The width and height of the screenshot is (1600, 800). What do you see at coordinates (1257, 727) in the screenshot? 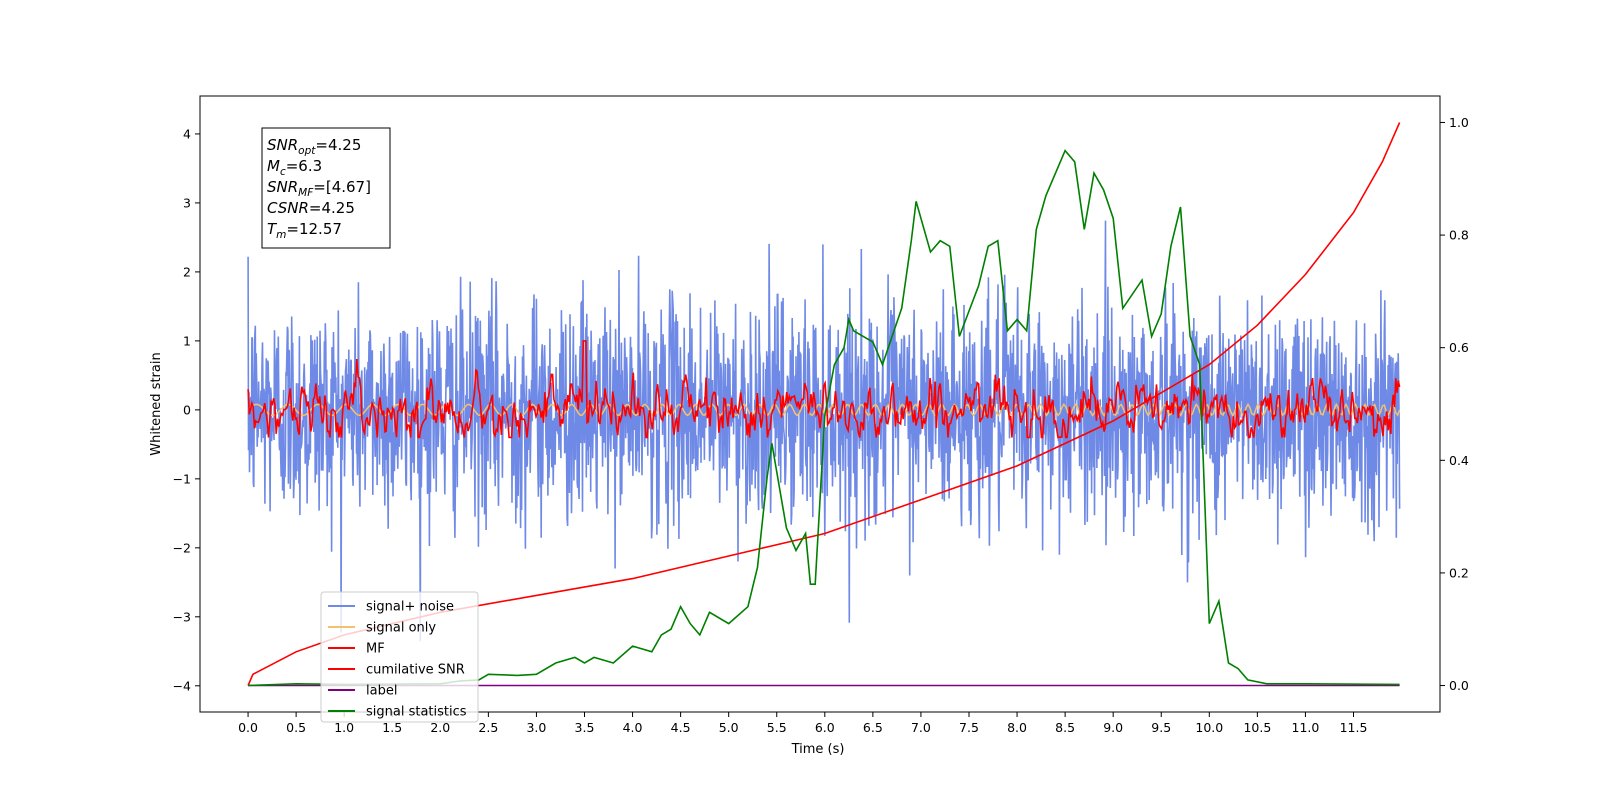
I see `x-tick-label: 10.5` at bounding box center [1257, 727].